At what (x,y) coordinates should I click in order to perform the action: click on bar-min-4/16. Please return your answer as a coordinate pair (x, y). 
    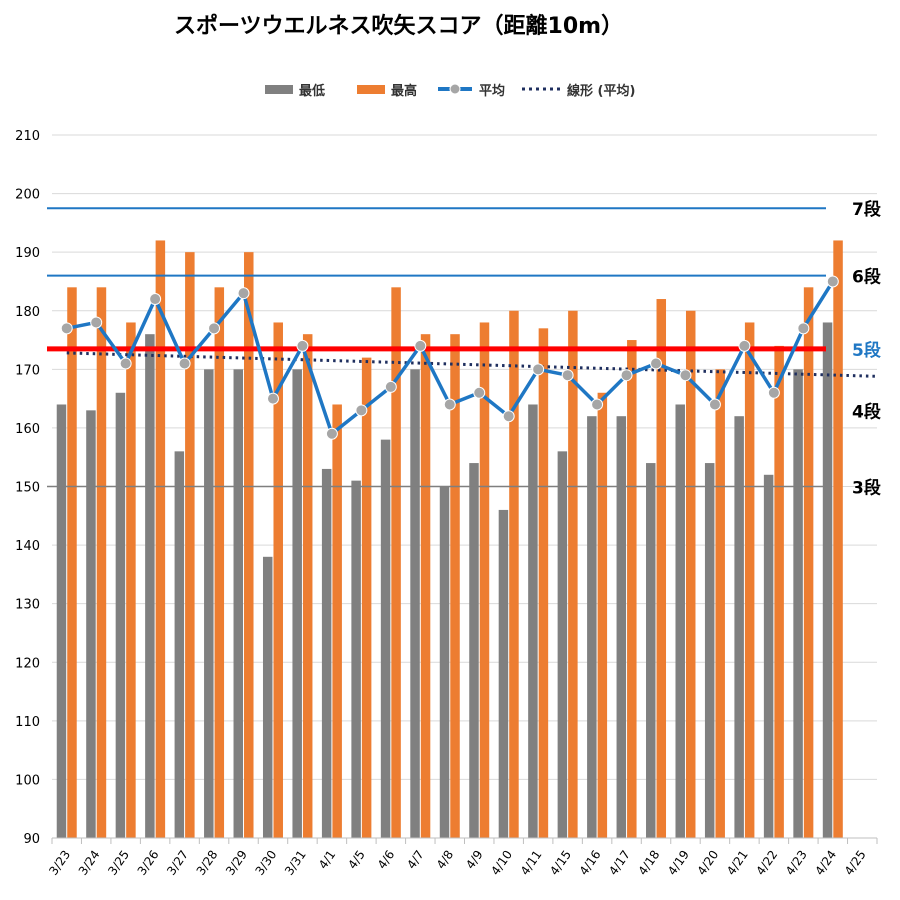
    Looking at the image, I should click on (592, 627).